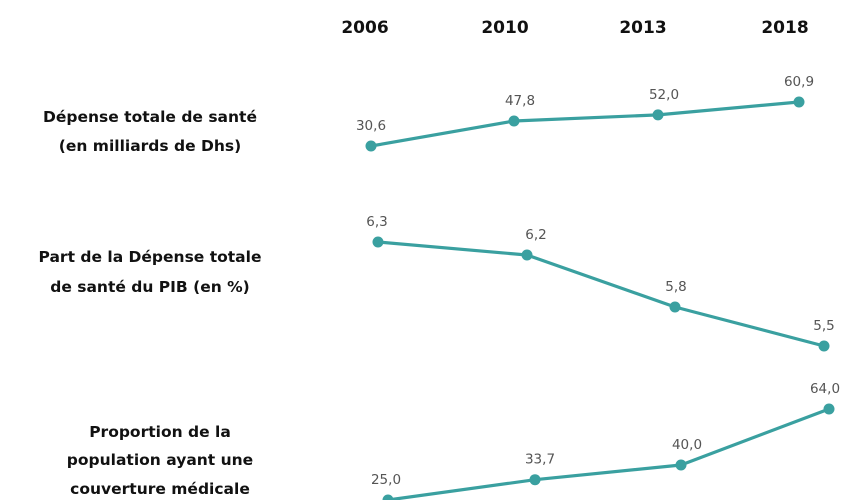 This screenshot has height=500, width=851. What do you see at coordinates (535, 235) in the screenshot?
I see `data-label: 6,2` at bounding box center [535, 235].